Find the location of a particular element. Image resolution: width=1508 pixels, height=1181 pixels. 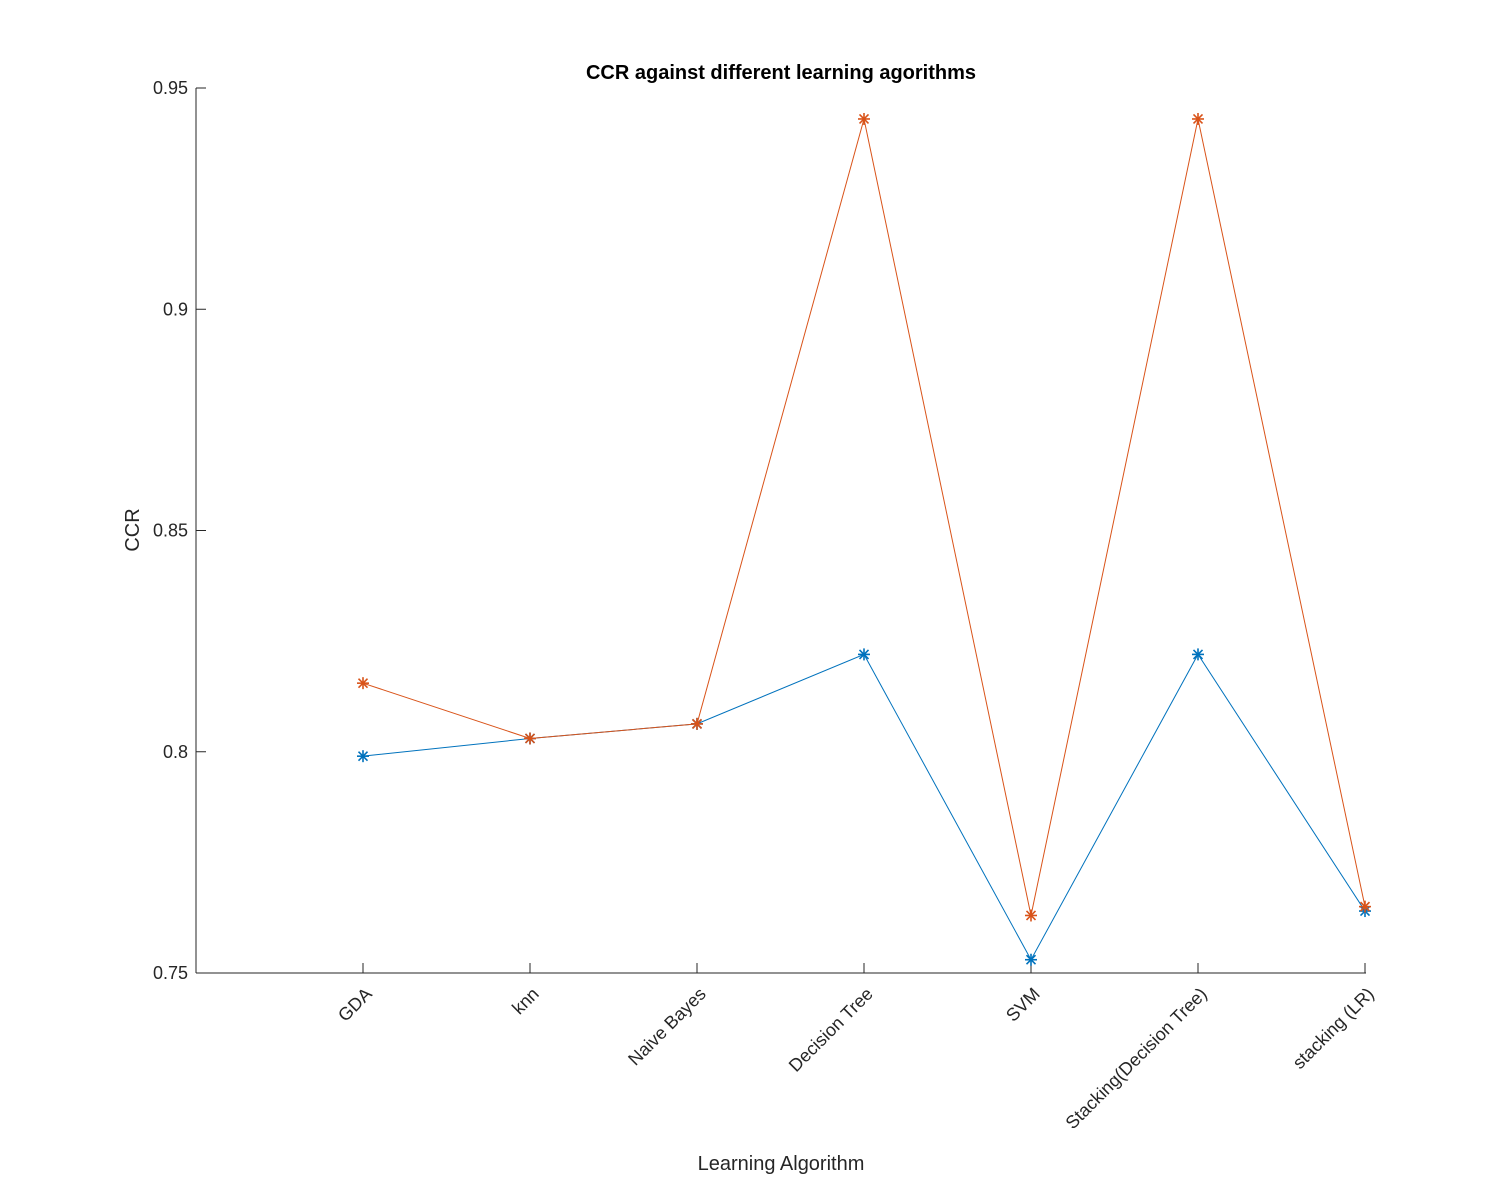

y-tick-label: 0.85 is located at coordinates (170, 531).